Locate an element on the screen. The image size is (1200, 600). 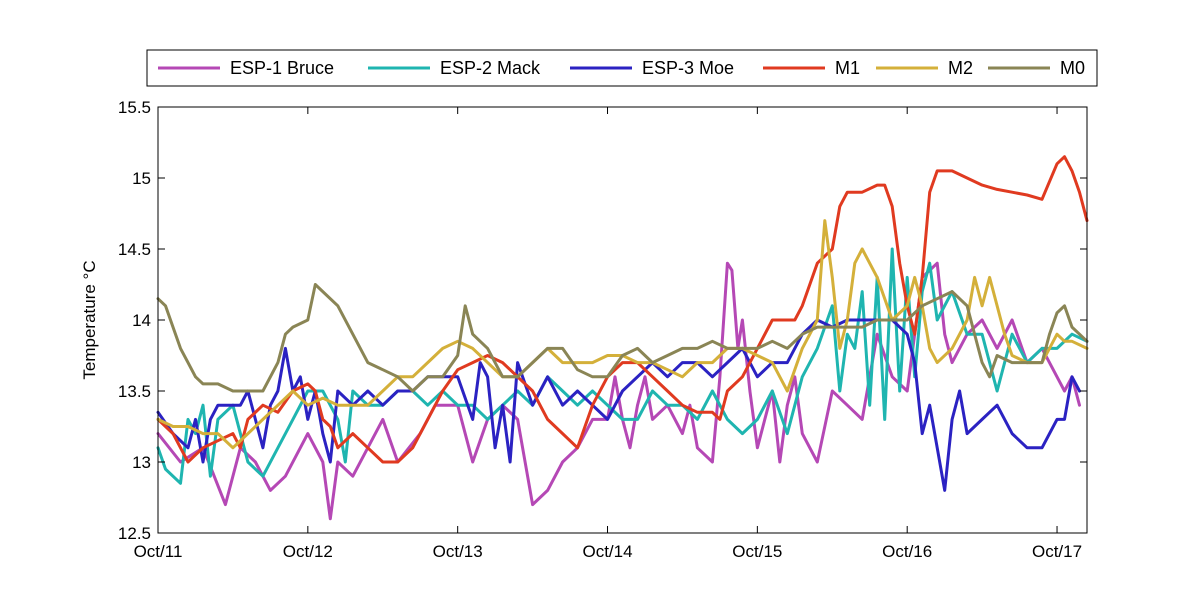
y-axis-label: Temperature °C is located at coordinates (89, 319).